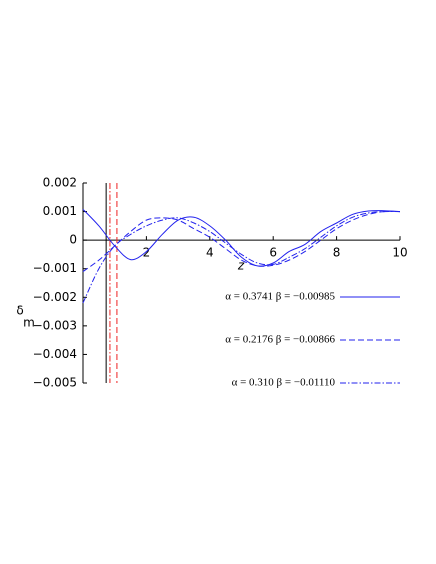 The height and width of the screenshot is (564, 436). What do you see at coordinates (19, 311) in the screenshot?
I see `y-axis-label: δ` at bounding box center [19, 311].